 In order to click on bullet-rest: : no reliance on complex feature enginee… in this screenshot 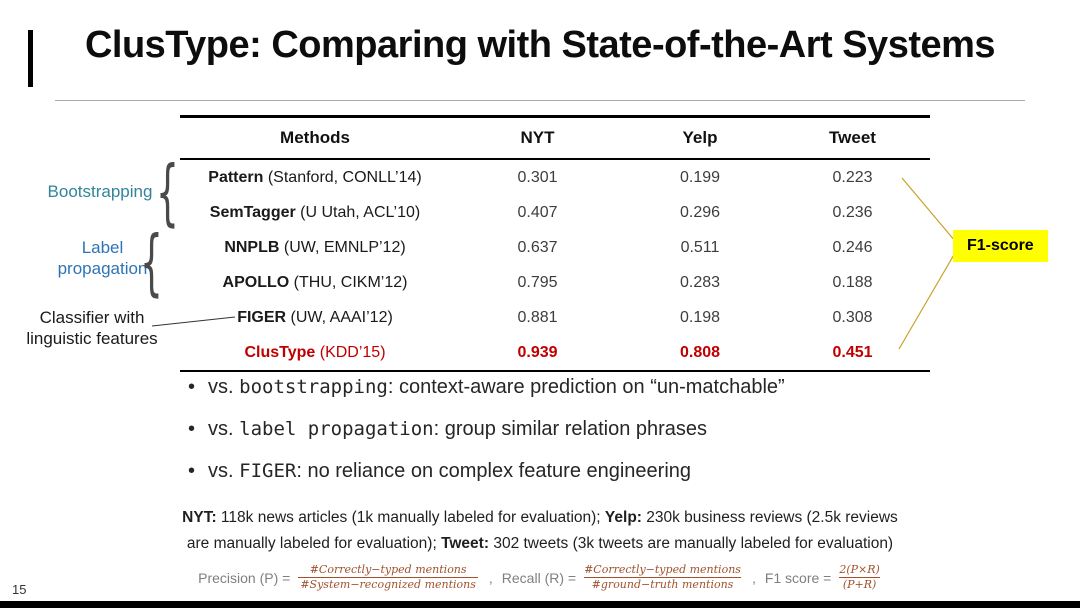, I will do `click(494, 471)`.